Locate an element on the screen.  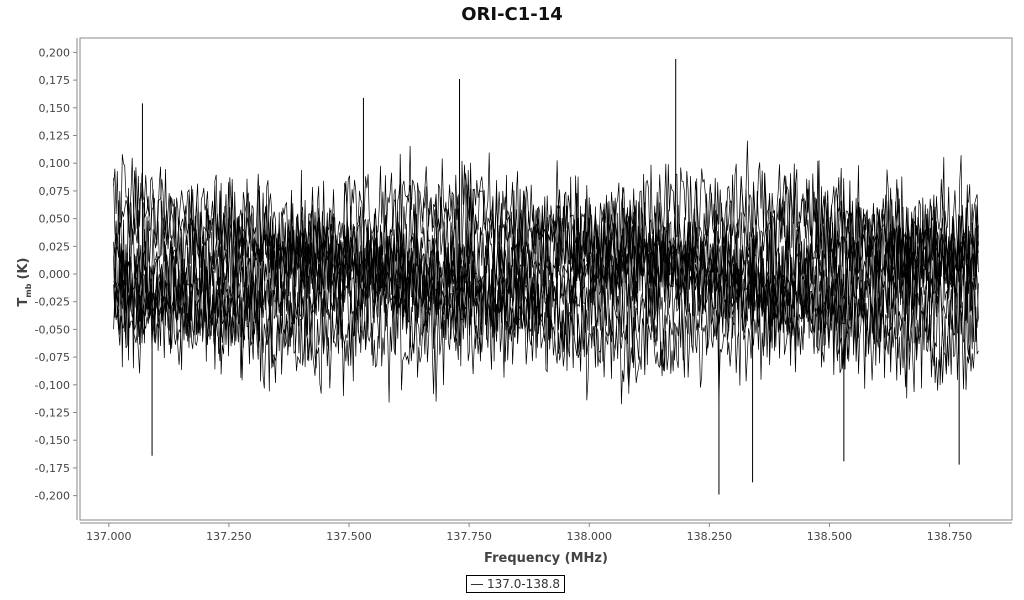
y-tick-label: 0,100 is located at coordinates (55, 163).